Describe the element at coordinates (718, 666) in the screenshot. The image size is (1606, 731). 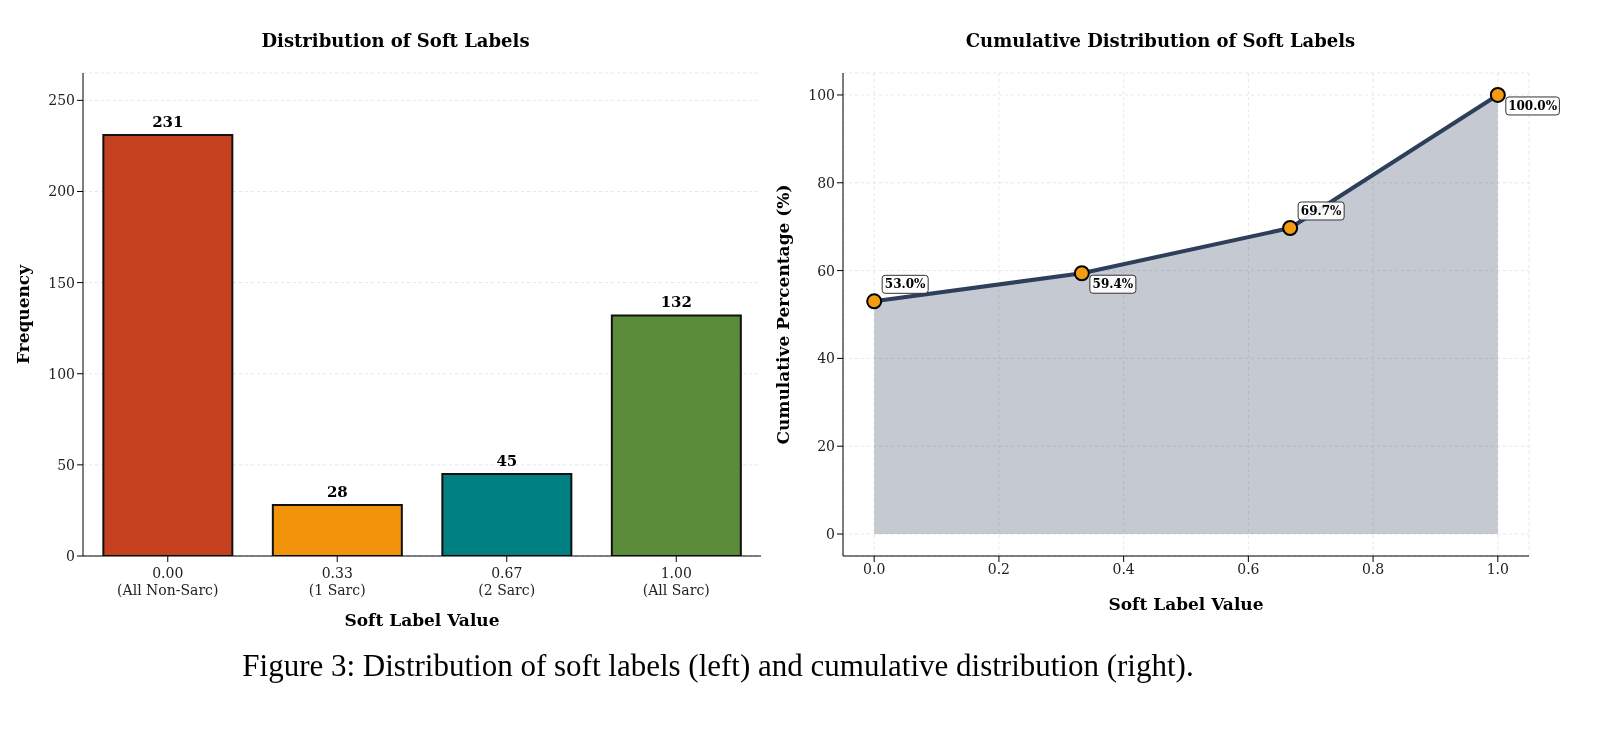
I see `caption: Figure 3: Distribution of soft labels (left) and cumulative distribution (right).` at that location.